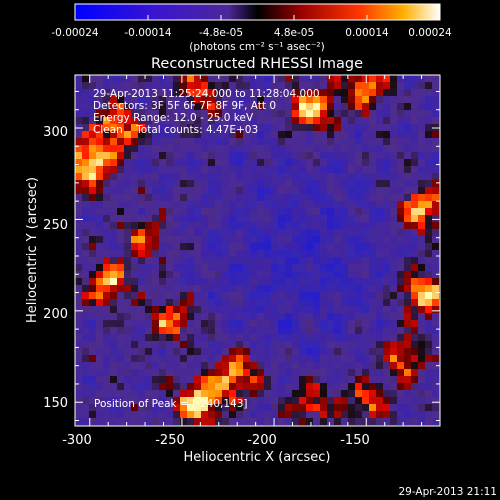 This screenshot has width=500, height=500. What do you see at coordinates (257, 17) in the screenshot?
I see `colorbar-ticks` at bounding box center [257, 17].